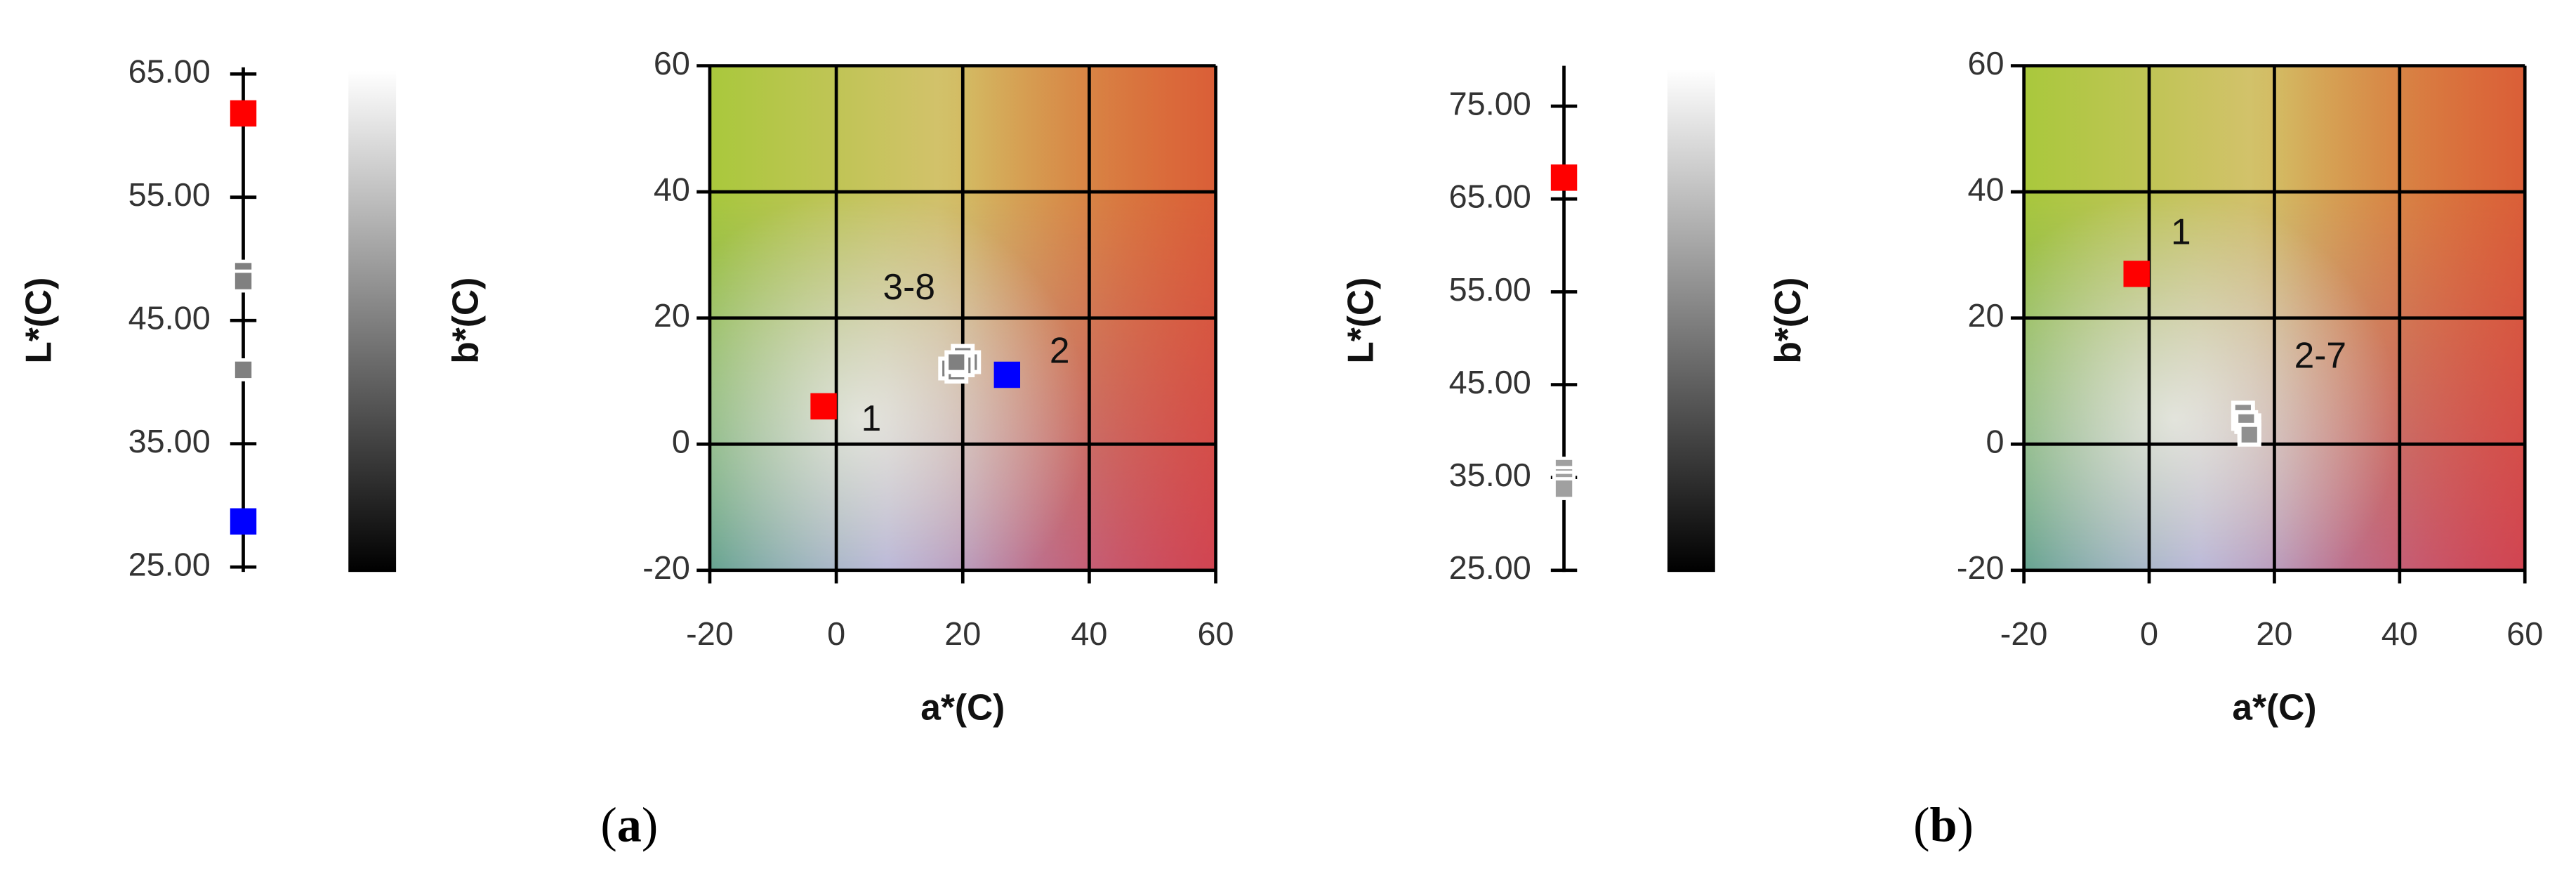 The height and width of the screenshot is (876, 2576). I want to click on point-label: 2-7, so click(2320, 355).